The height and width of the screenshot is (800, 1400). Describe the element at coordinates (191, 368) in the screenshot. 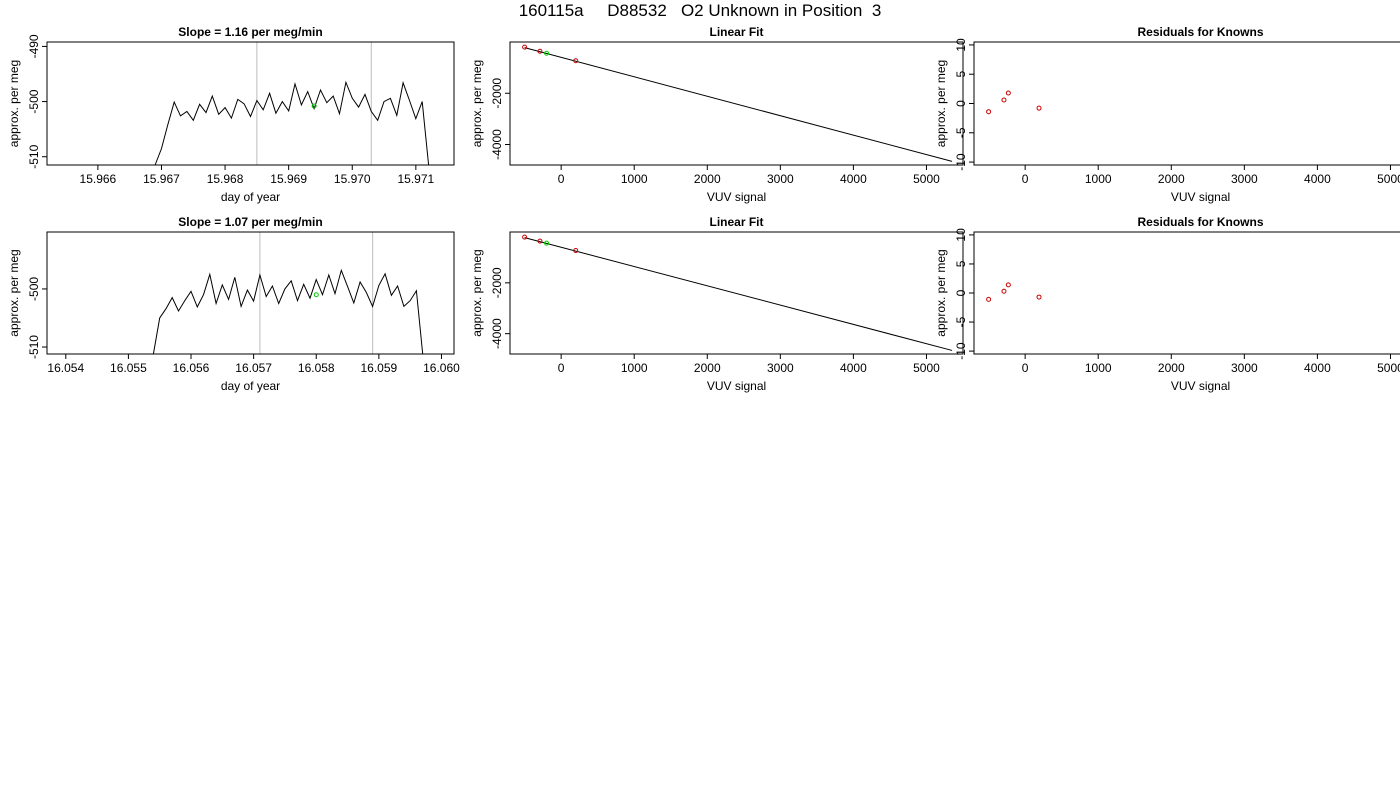

I see `x-tick-label: 16.056` at that location.